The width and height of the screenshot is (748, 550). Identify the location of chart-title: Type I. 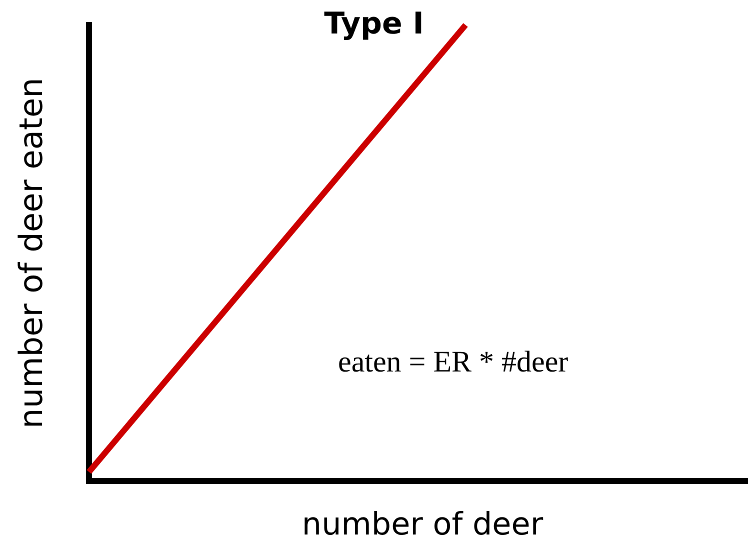
(374, 24).